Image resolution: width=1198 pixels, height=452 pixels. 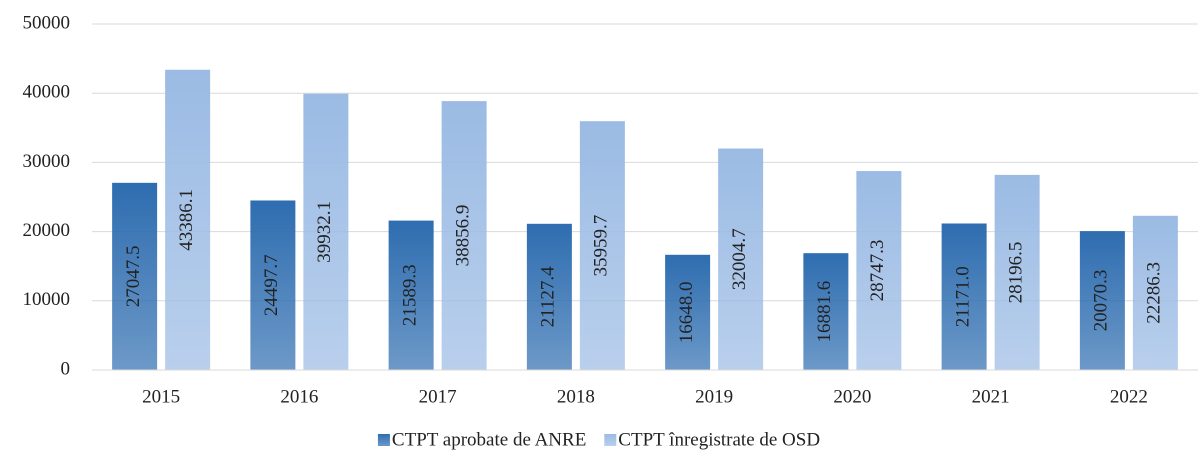 I want to click on value-label: 35959.7, so click(x=601, y=246).